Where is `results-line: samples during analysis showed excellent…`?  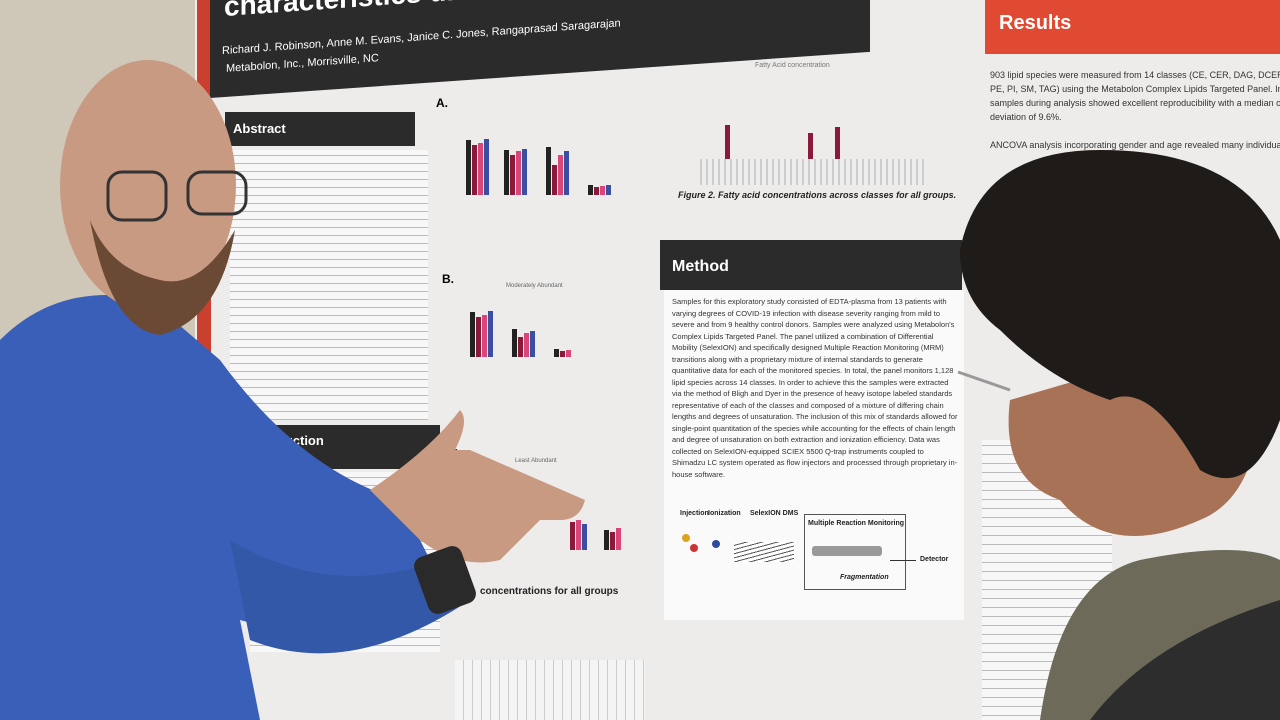 results-line: samples during analysis showed excellent… is located at coordinates (1135, 103).